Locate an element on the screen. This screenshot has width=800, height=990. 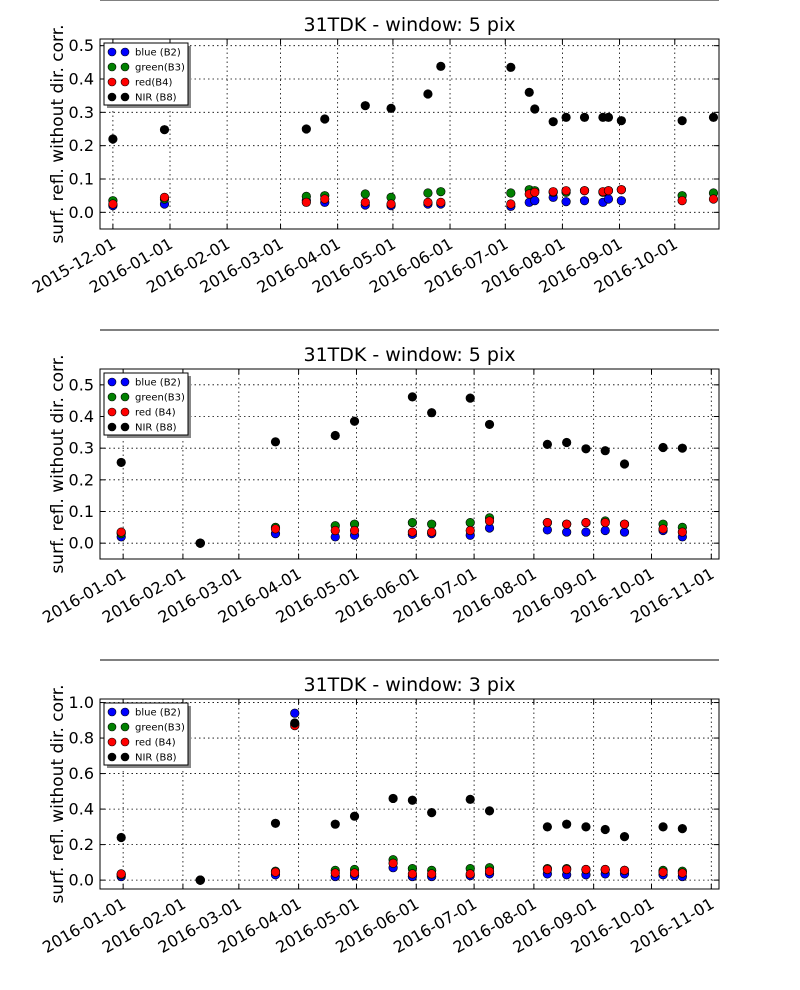
legend-label: blue (B2) is located at coordinates (158, 713).